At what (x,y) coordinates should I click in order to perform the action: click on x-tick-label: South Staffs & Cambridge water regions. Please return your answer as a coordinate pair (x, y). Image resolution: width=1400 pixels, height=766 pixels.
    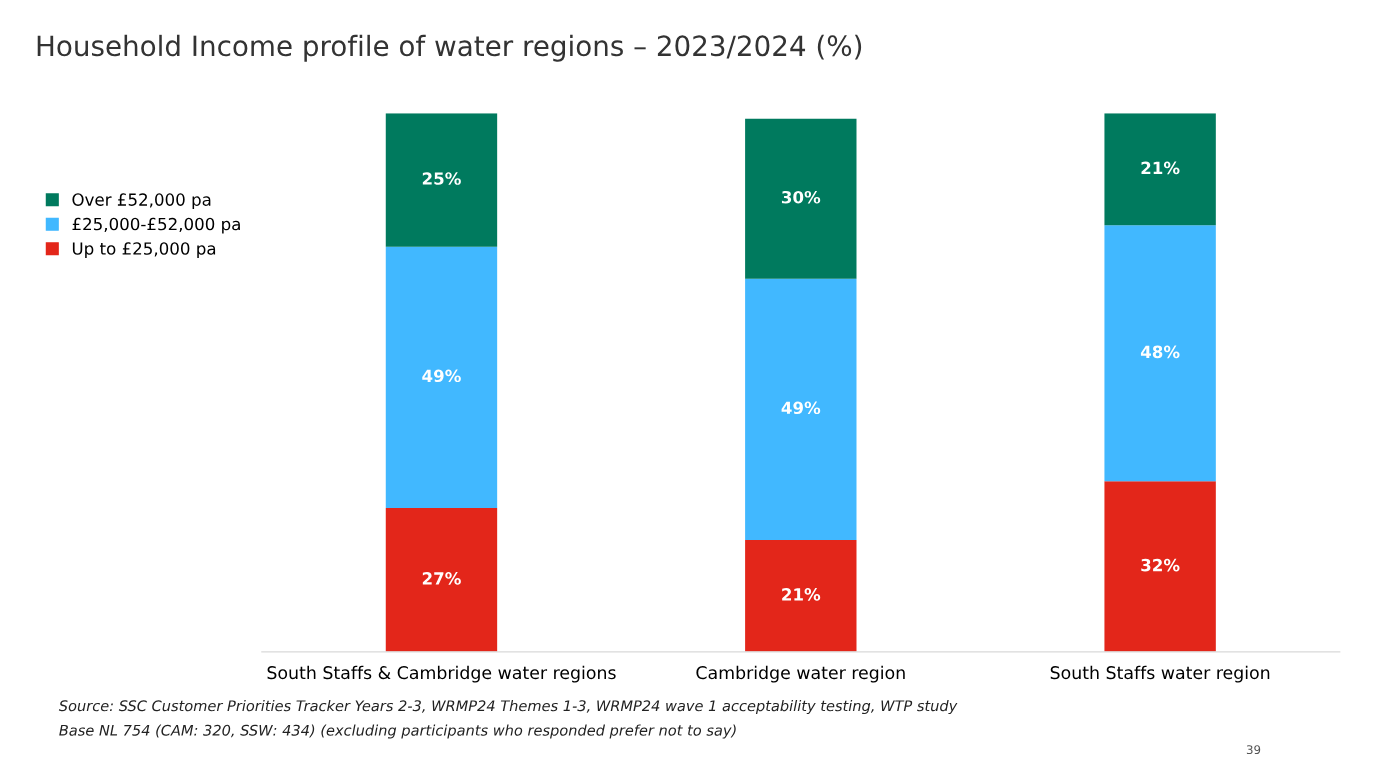
    Looking at the image, I should click on (441, 674).